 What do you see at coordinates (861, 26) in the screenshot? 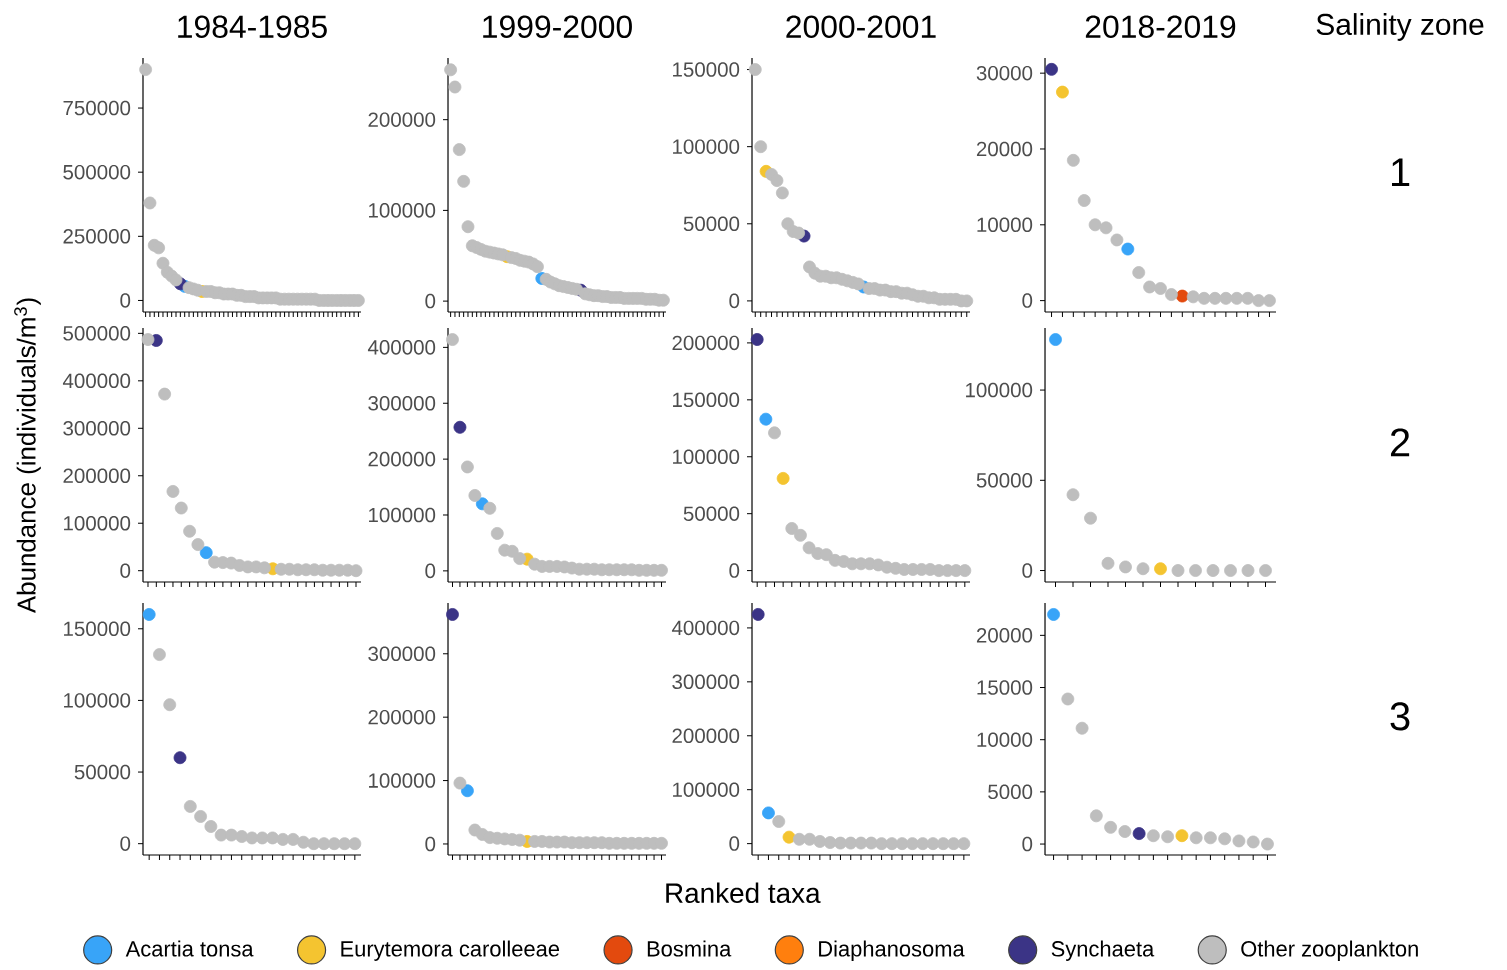
I see `chart-title: 2000-2001` at bounding box center [861, 26].